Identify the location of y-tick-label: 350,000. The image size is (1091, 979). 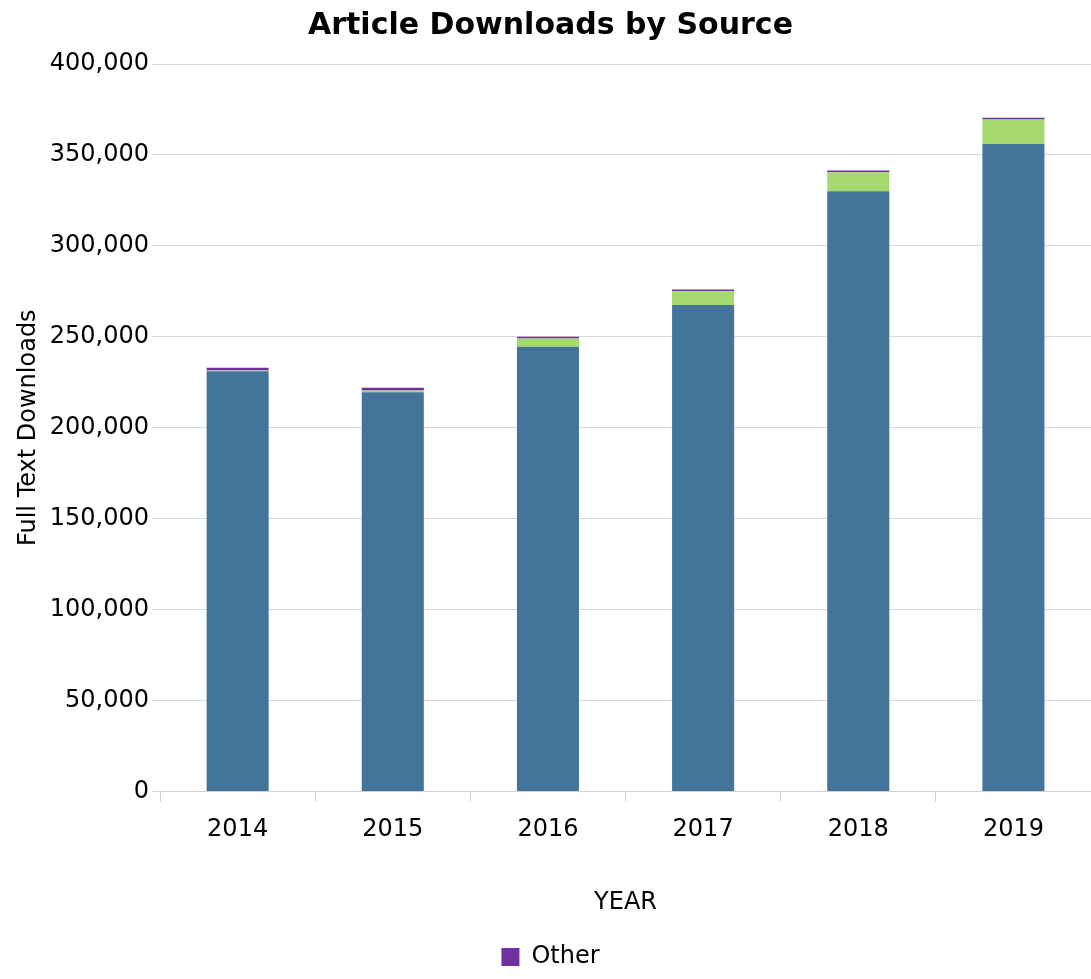
(99, 153).